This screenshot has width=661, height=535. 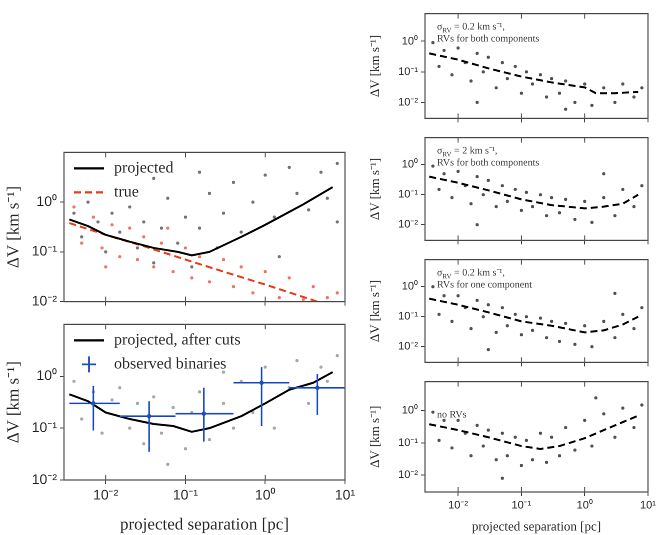 What do you see at coordinates (126, 192) in the screenshot?
I see `legend-label: true` at bounding box center [126, 192].